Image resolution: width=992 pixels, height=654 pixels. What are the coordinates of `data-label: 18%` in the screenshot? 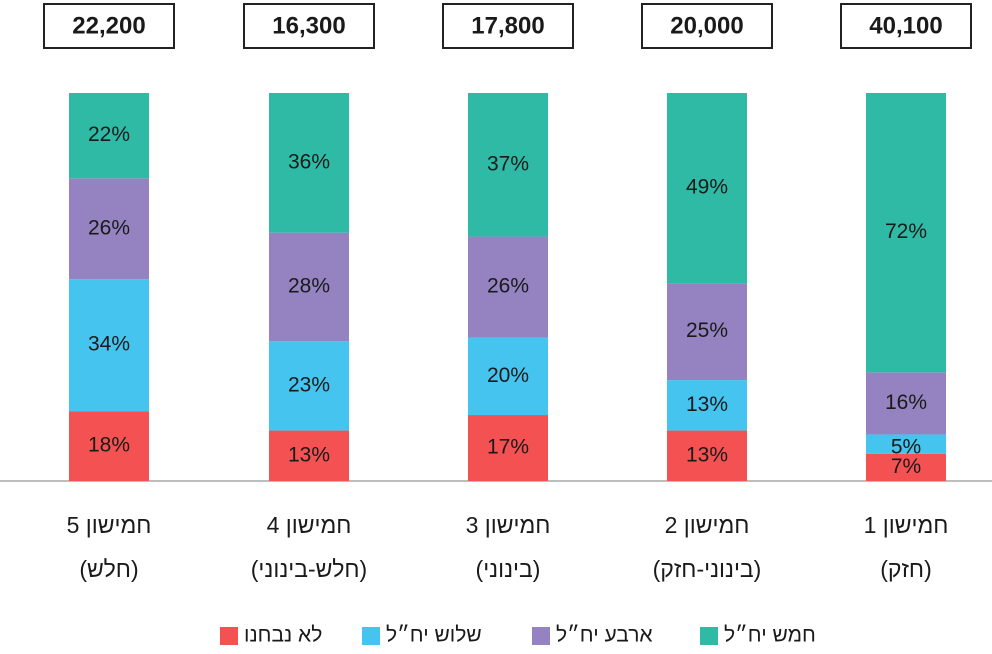 It's located at (109, 445).